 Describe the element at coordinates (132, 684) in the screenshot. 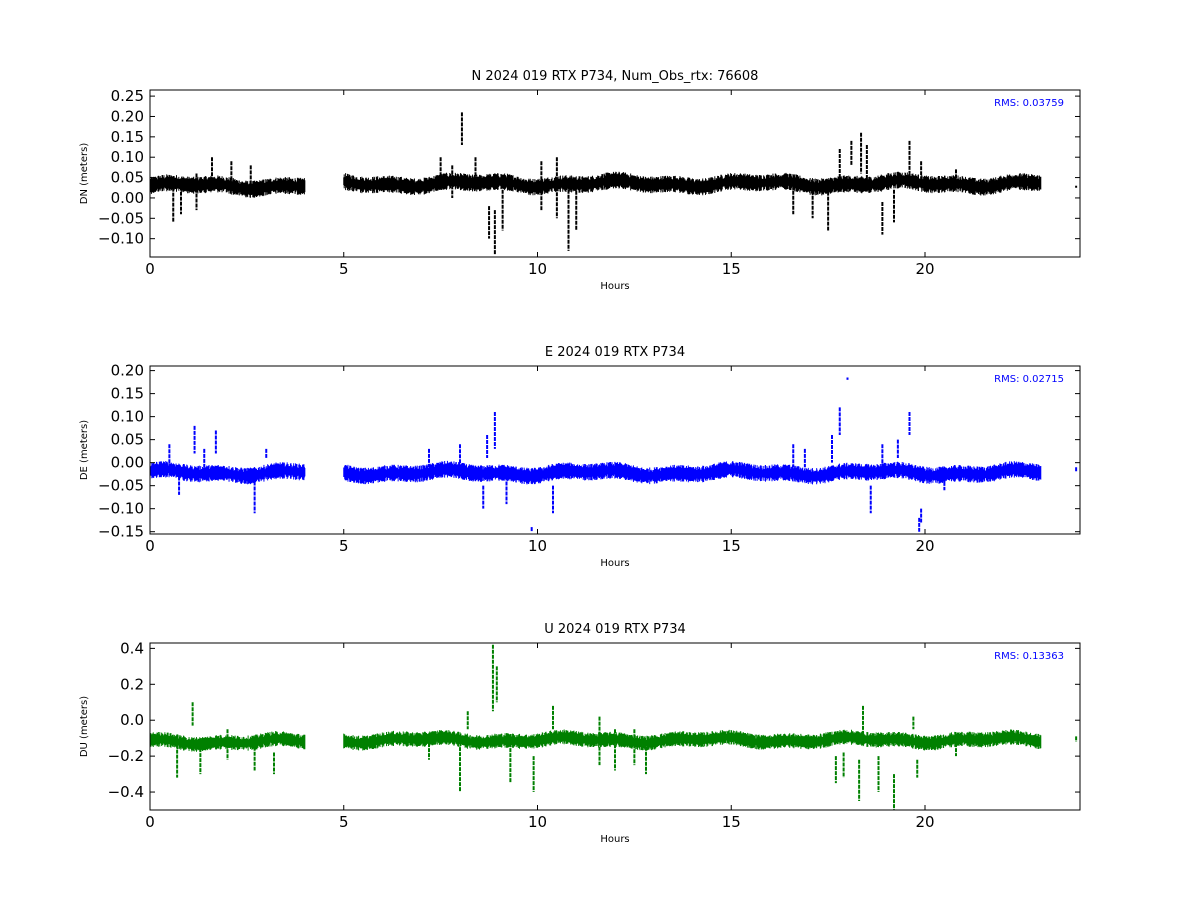

I see `y-tick-label: 0.2` at that location.